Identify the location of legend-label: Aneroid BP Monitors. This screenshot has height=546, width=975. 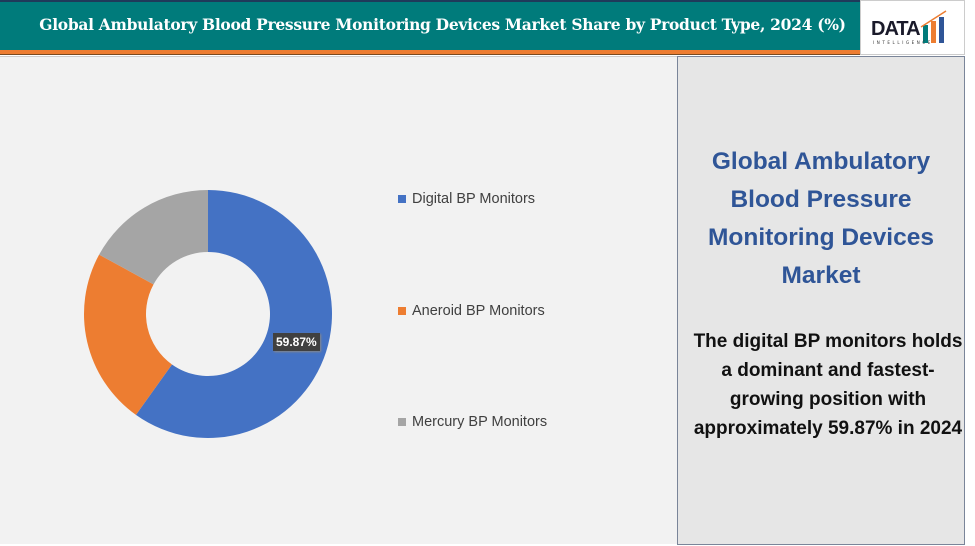
(478, 311).